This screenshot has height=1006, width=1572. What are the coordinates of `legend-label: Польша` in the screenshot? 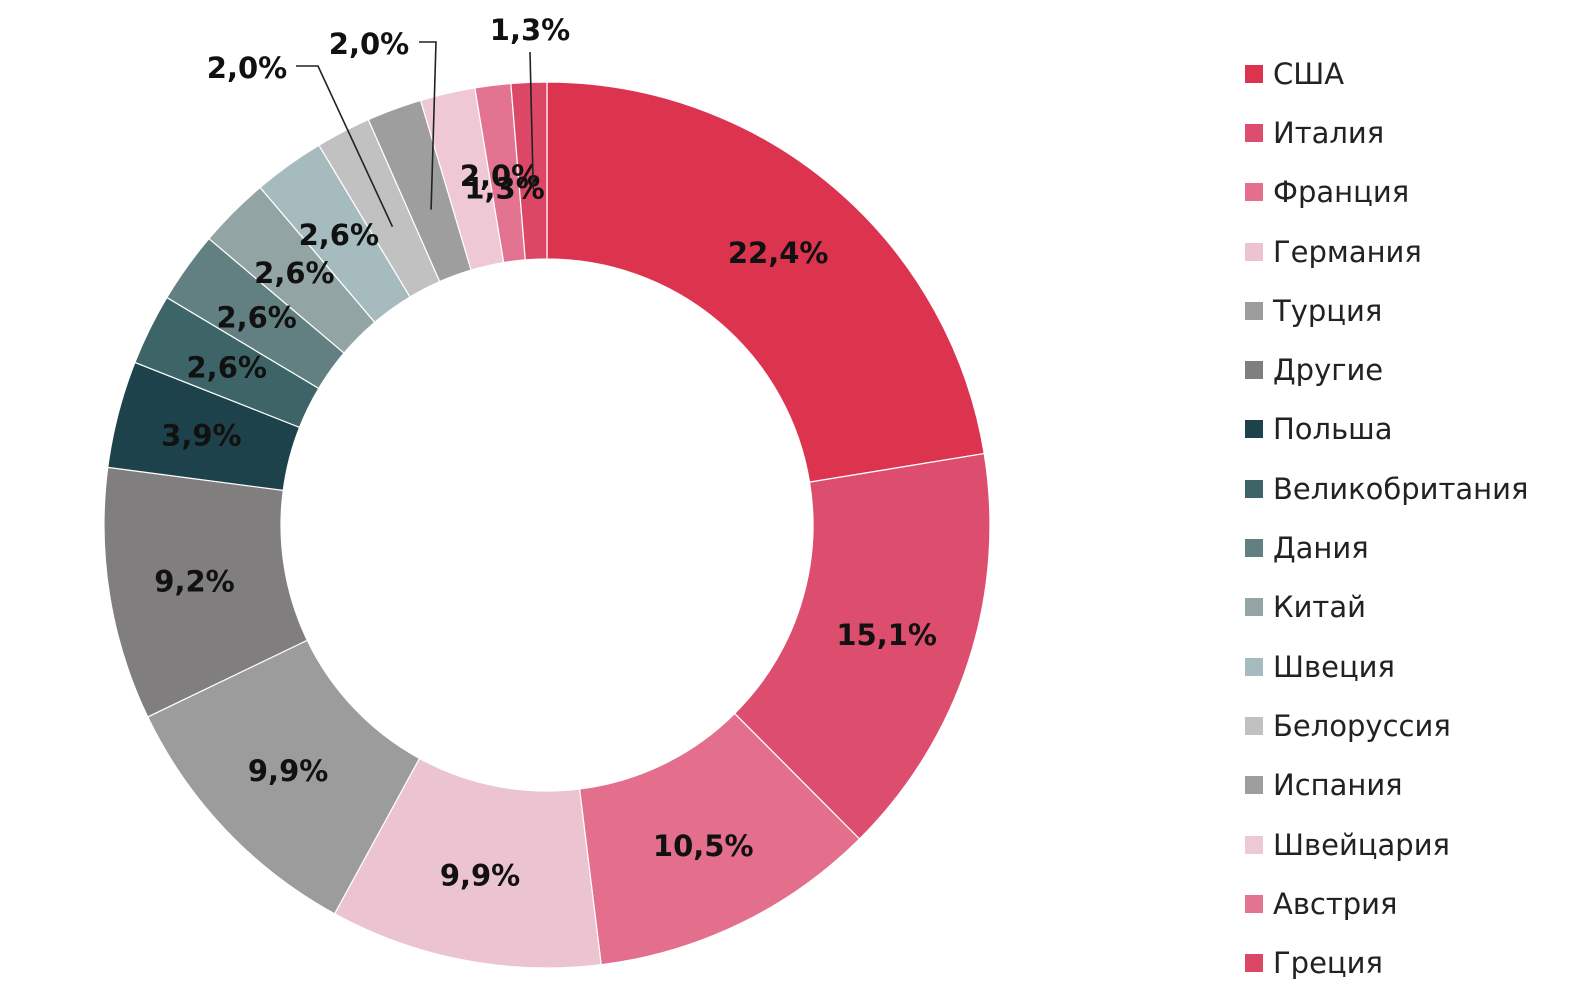 It's located at (1333, 429).